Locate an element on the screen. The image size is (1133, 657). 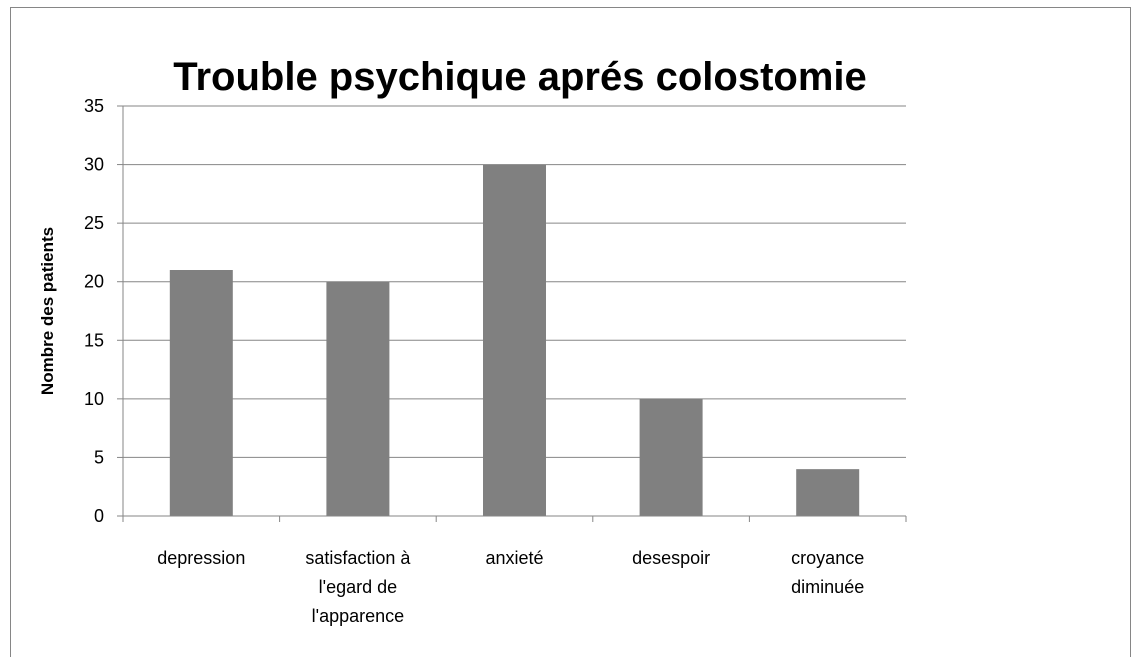
y-axis-label: Nombre des patients is located at coordinates (47, 311).